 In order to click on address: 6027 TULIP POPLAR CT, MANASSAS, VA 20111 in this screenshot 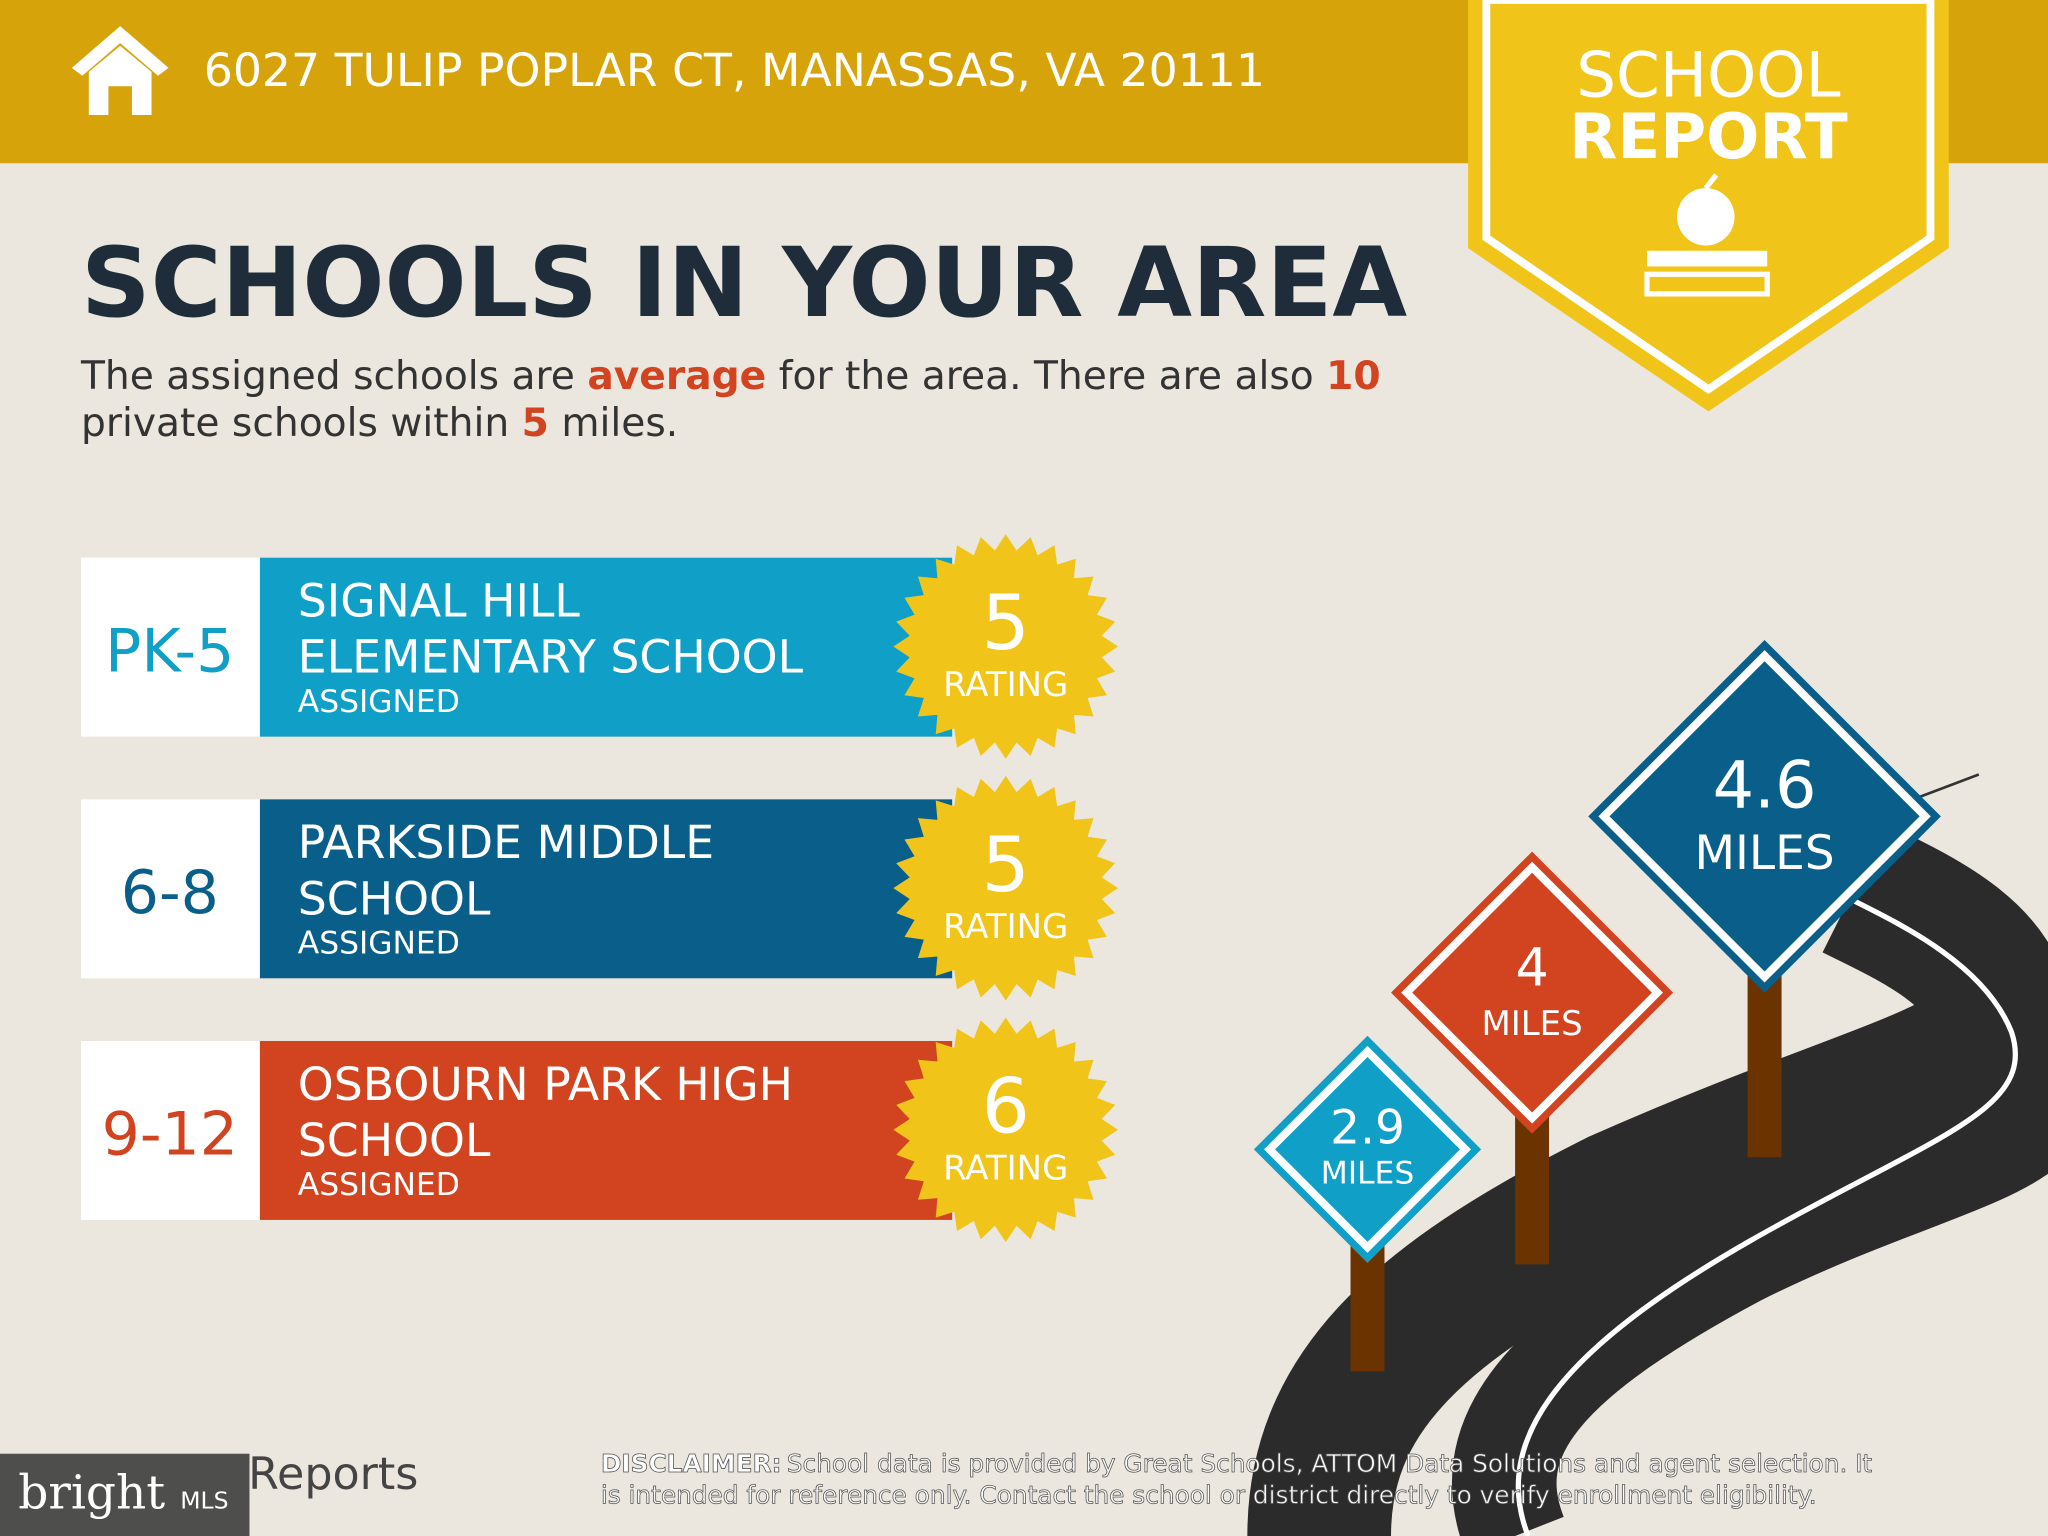, I will do `click(734, 70)`.